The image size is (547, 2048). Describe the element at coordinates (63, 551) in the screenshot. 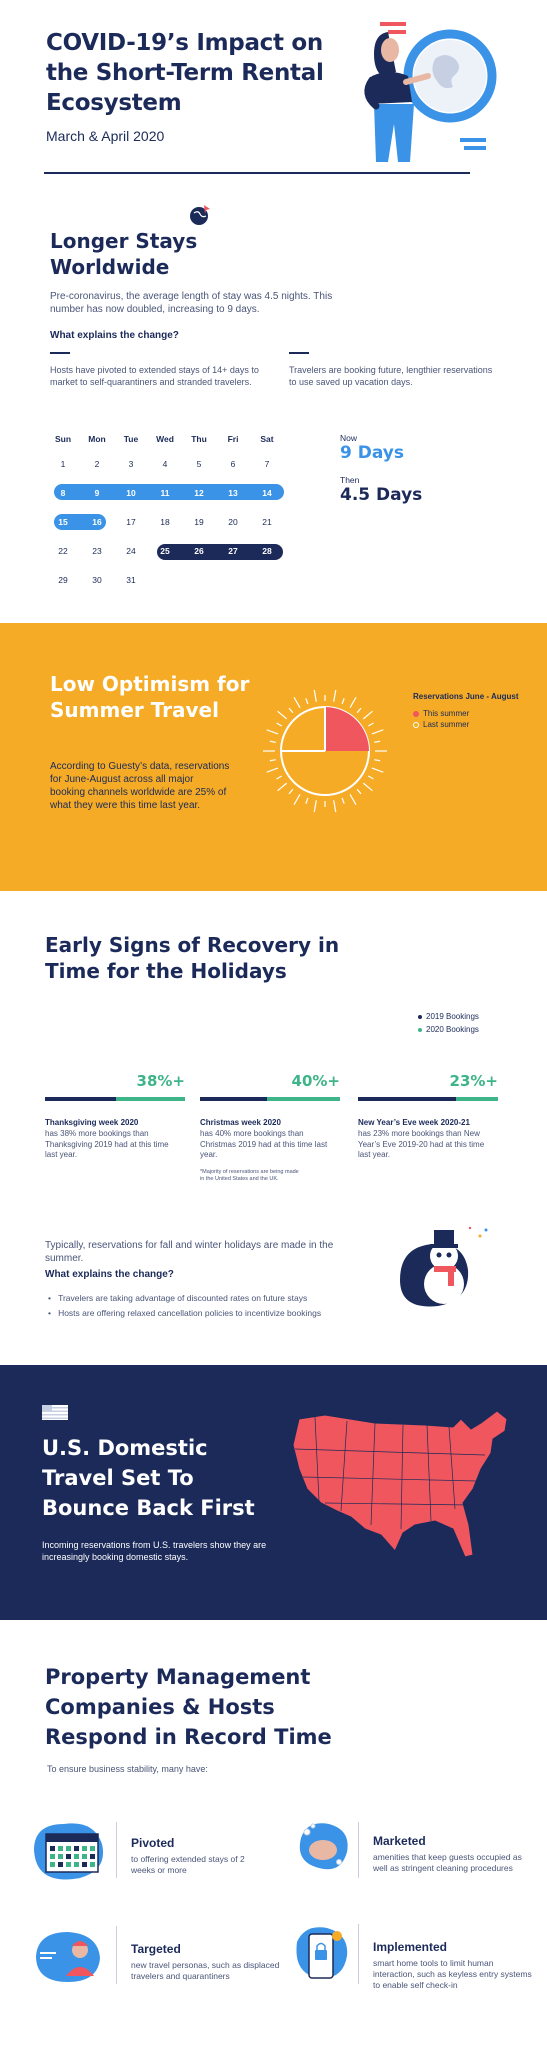

I see `calendar-date: 22` at that location.